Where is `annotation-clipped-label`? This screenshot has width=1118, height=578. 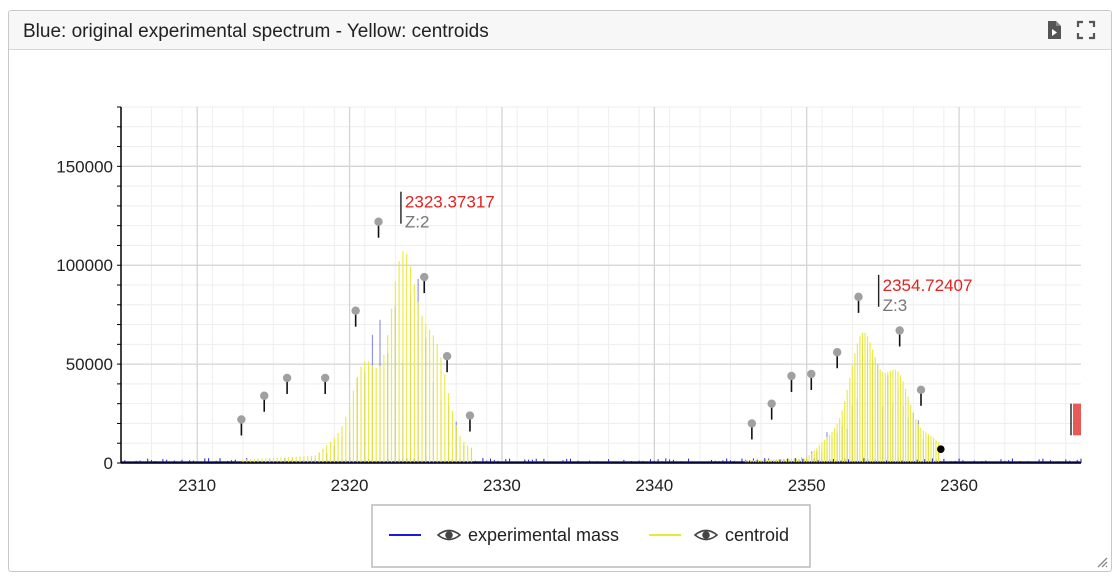 annotation-clipped-label is located at coordinates (1077, 419).